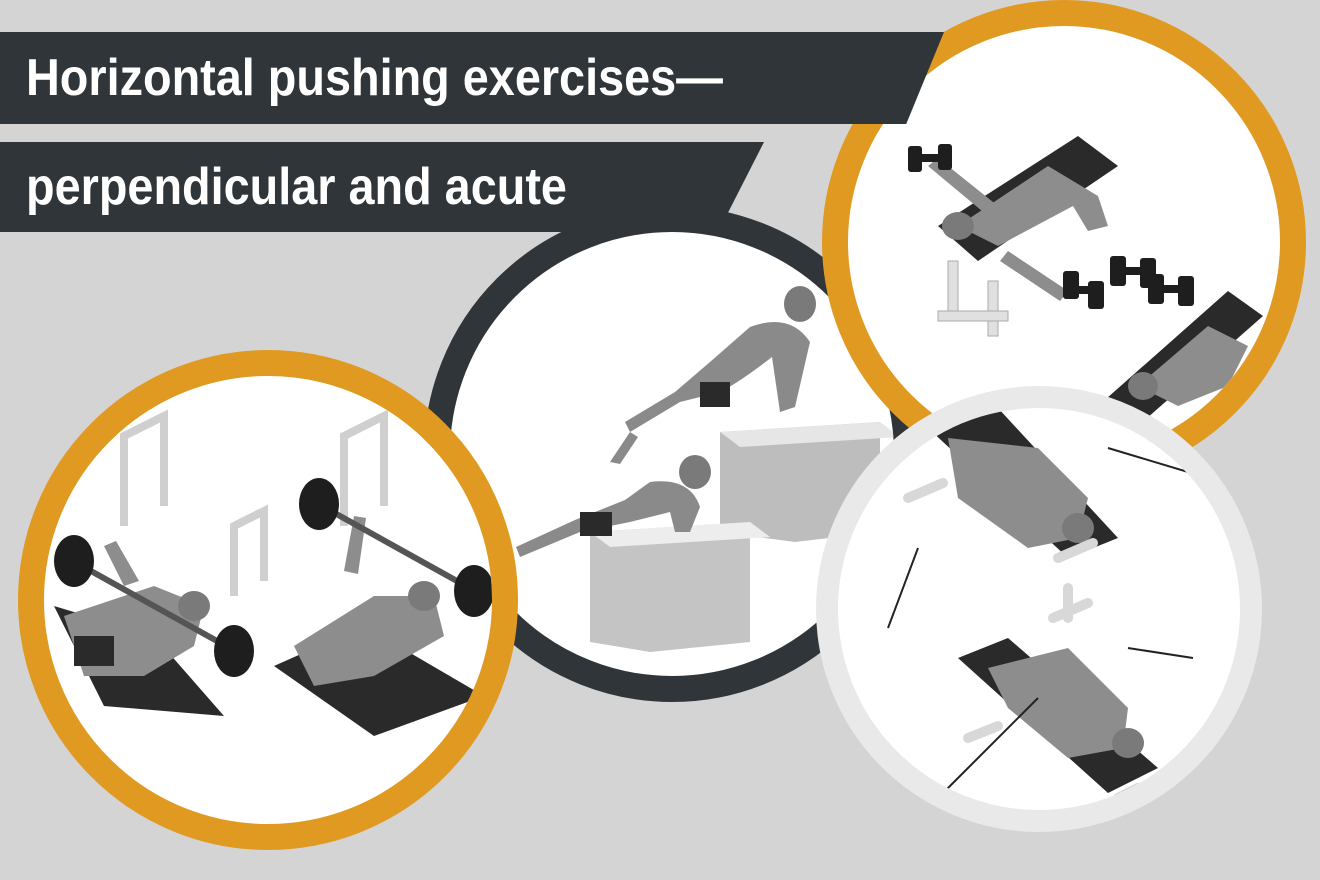 The height and width of the screenshot is (880, 1320). I want to click on title-banner-line1: Horizontal pushing exercises—, so click(472, 78).